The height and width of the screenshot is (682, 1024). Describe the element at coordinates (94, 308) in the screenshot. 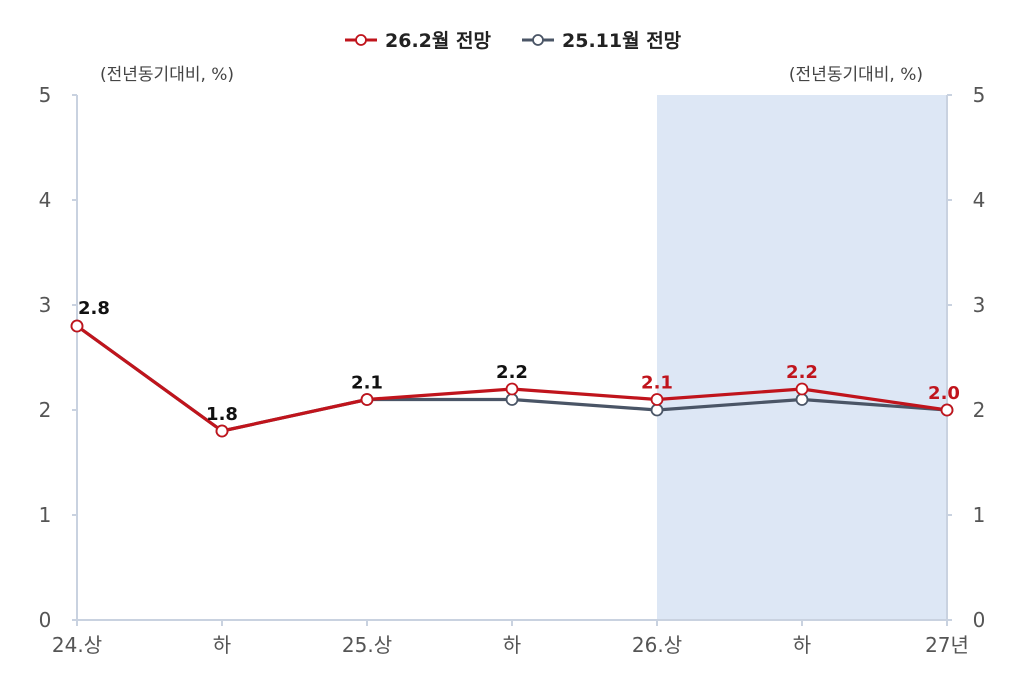

I see `data-label: 2.8` at that location.